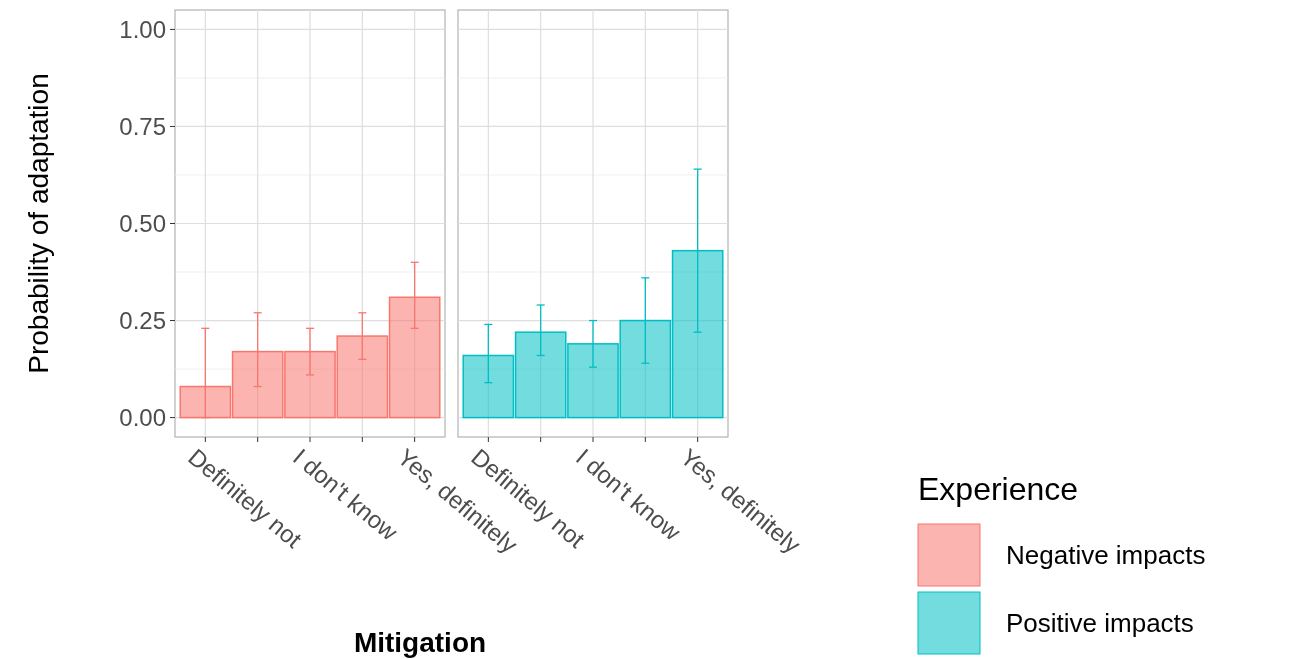 This screenshot has width=1301, height=659. I want to click on y-tick-label: 0.50, so click(142, 223).